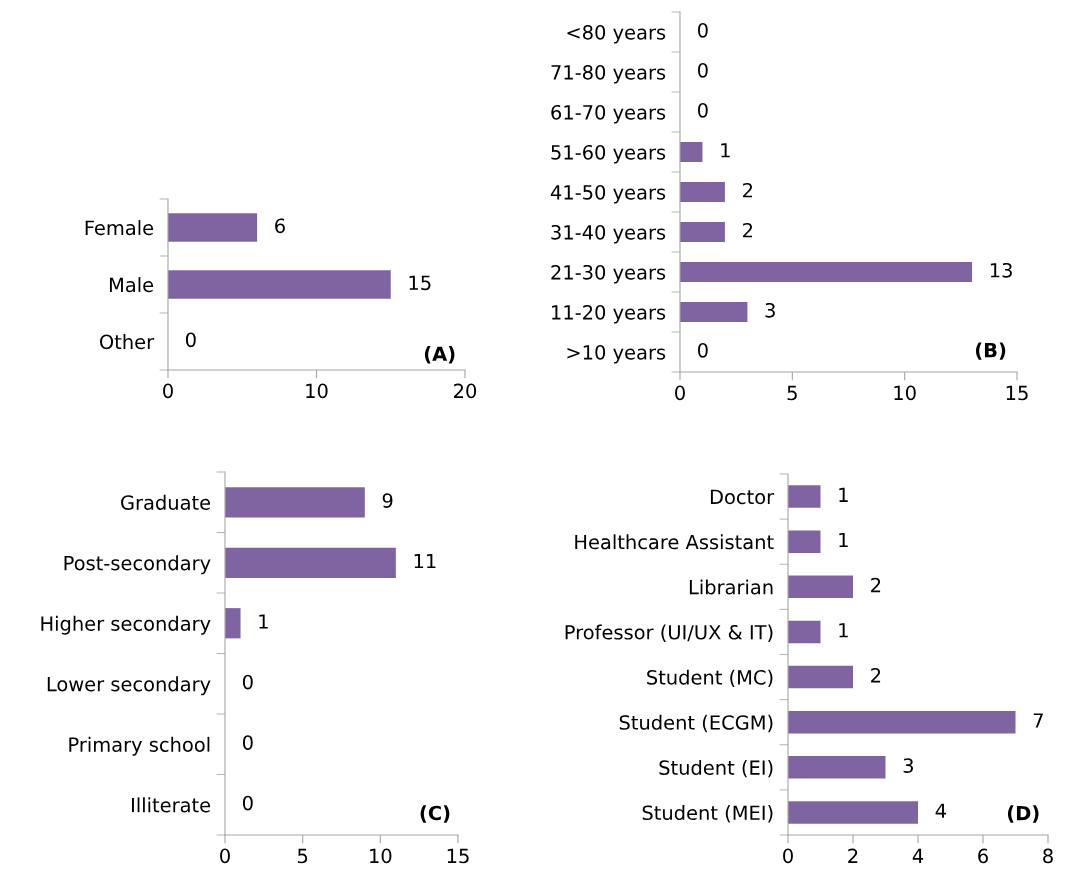 The width and height of the screenshot is (1085, 884). I want to click on y-tick-label: 71-80 years, so click(608, 74).